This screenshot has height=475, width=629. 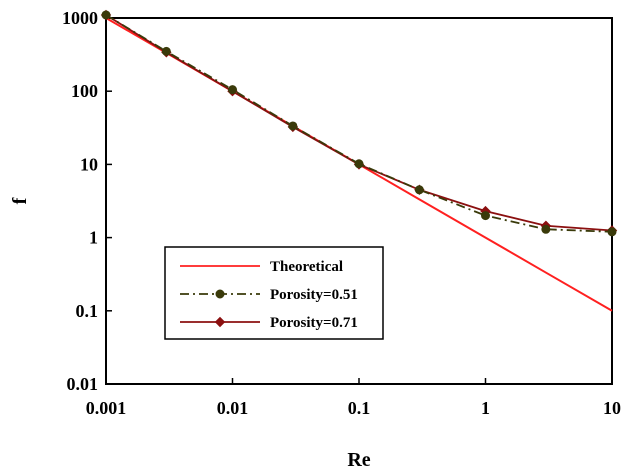 I want to click on legend: Theoretical Porosity=0.51 Porosity=0.71, so click(x=274, y=293).